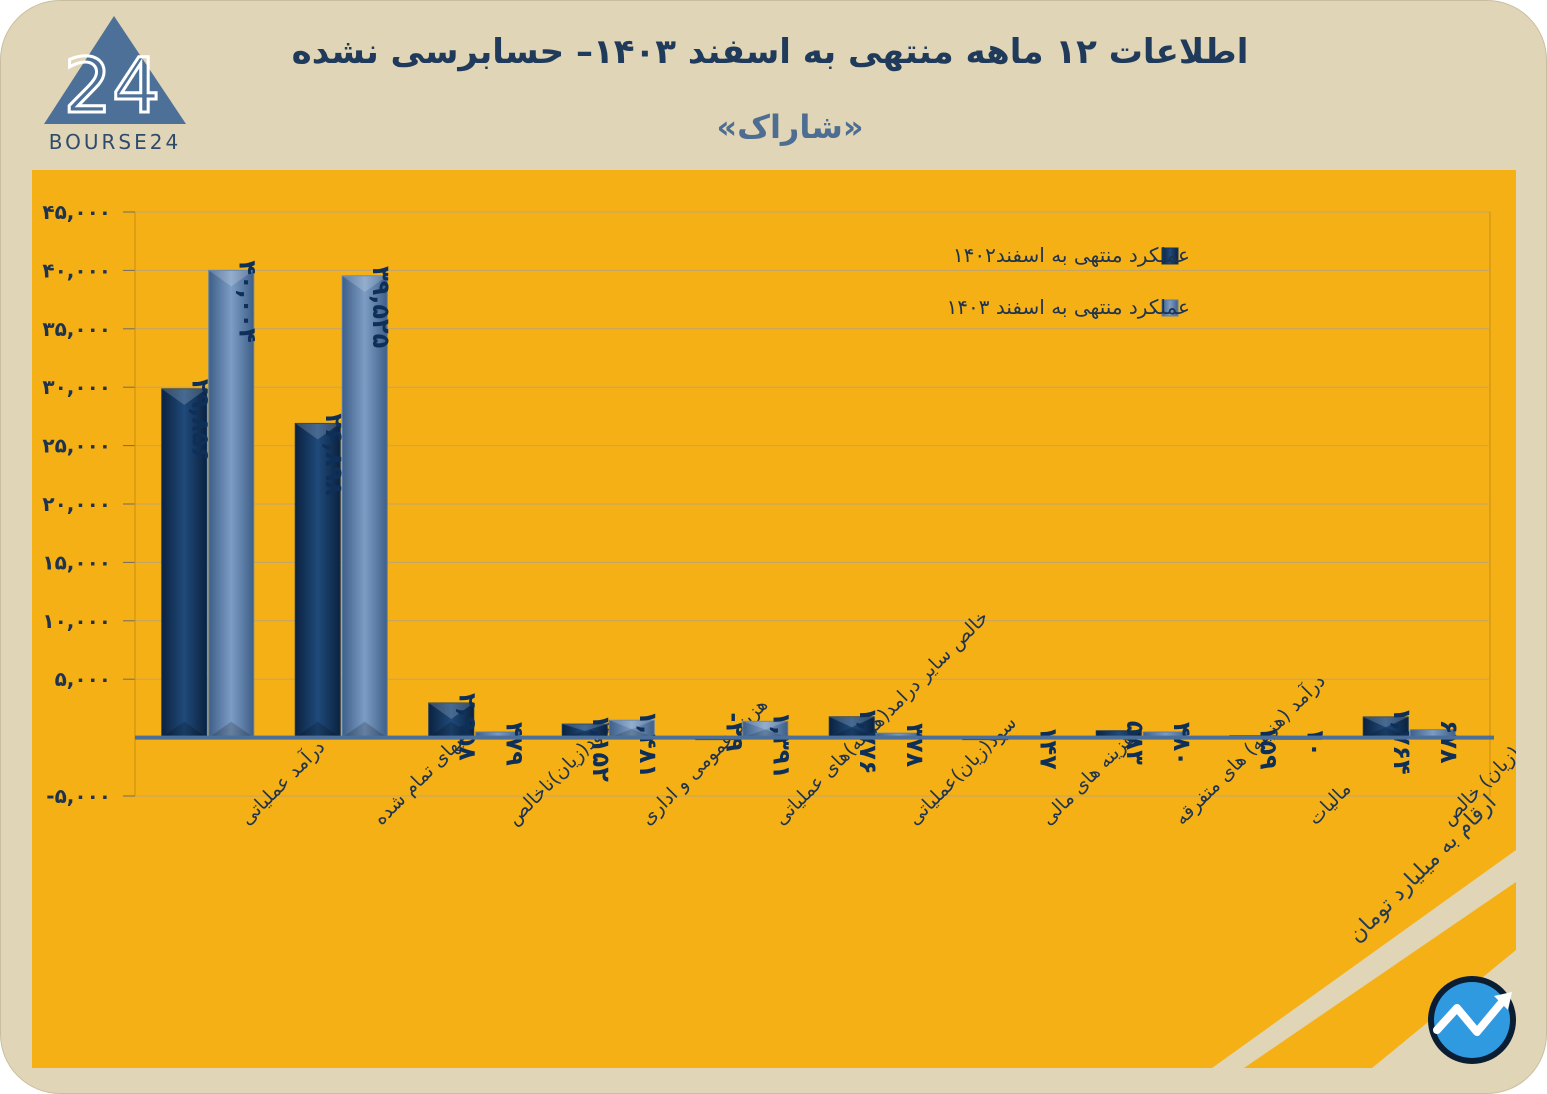 This screenshot has height=1094, width=1547. What do you see at coordinates (1071, 255) in the screenshot?
I see `legend-label: عملکرد منتهی به اسفند۱۴۰۲` at bounding box center [1071, 255].